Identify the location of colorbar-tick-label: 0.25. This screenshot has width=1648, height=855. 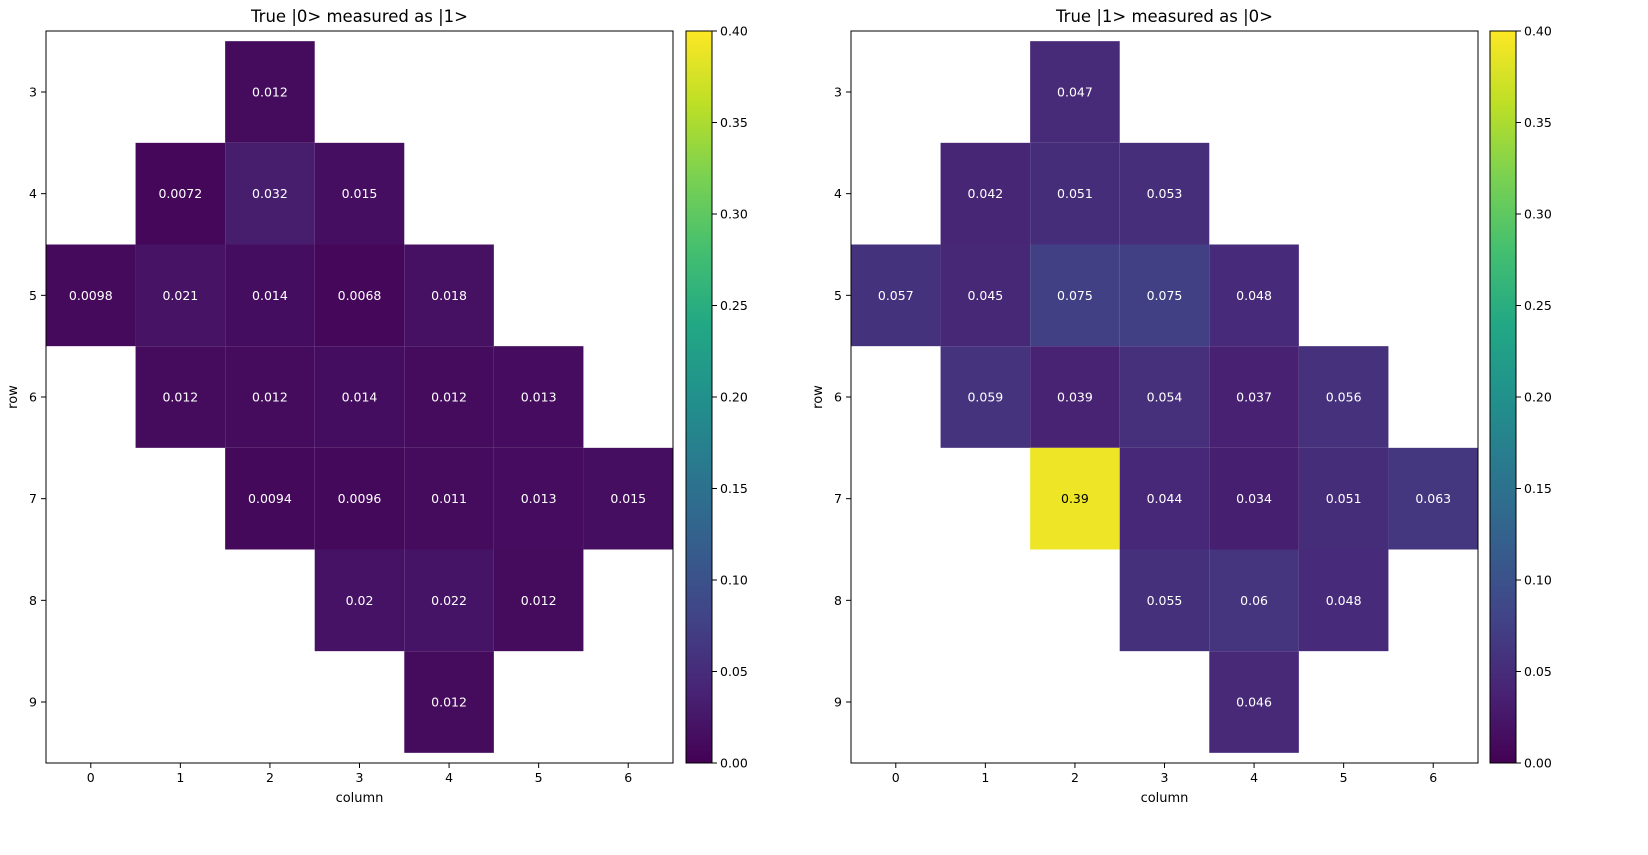
(734, 305).